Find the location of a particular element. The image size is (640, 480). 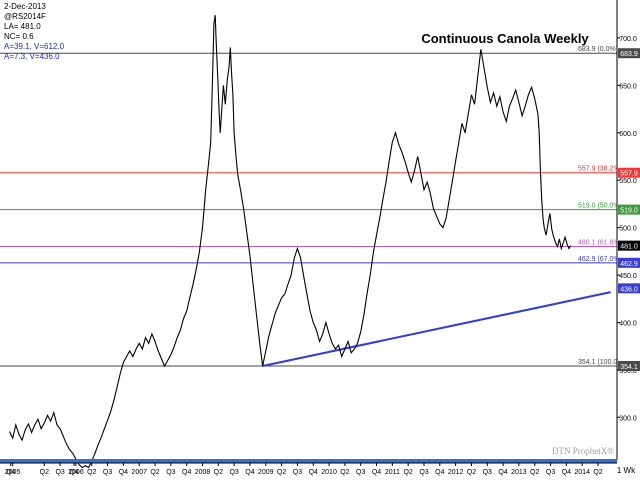

value-marker-label: 462.9 is located at coordinates (629, 264).